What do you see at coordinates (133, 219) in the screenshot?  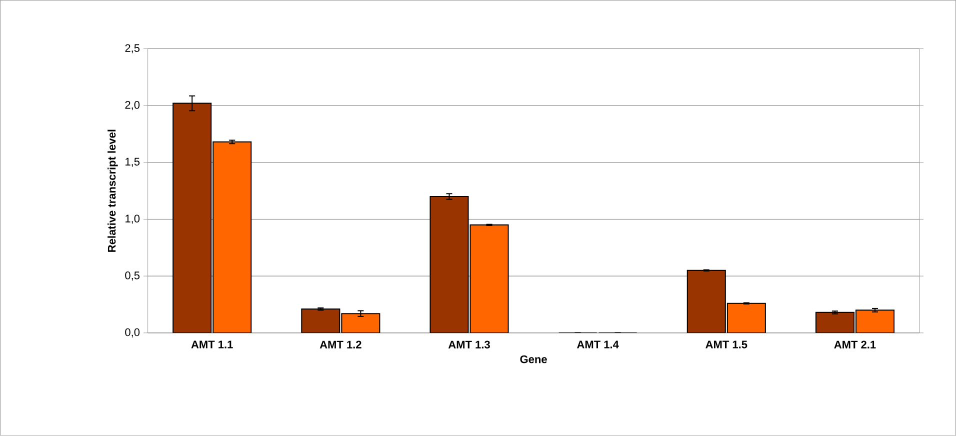 I see `y-tick-label: 1,0` at bounding box center [133, 219].